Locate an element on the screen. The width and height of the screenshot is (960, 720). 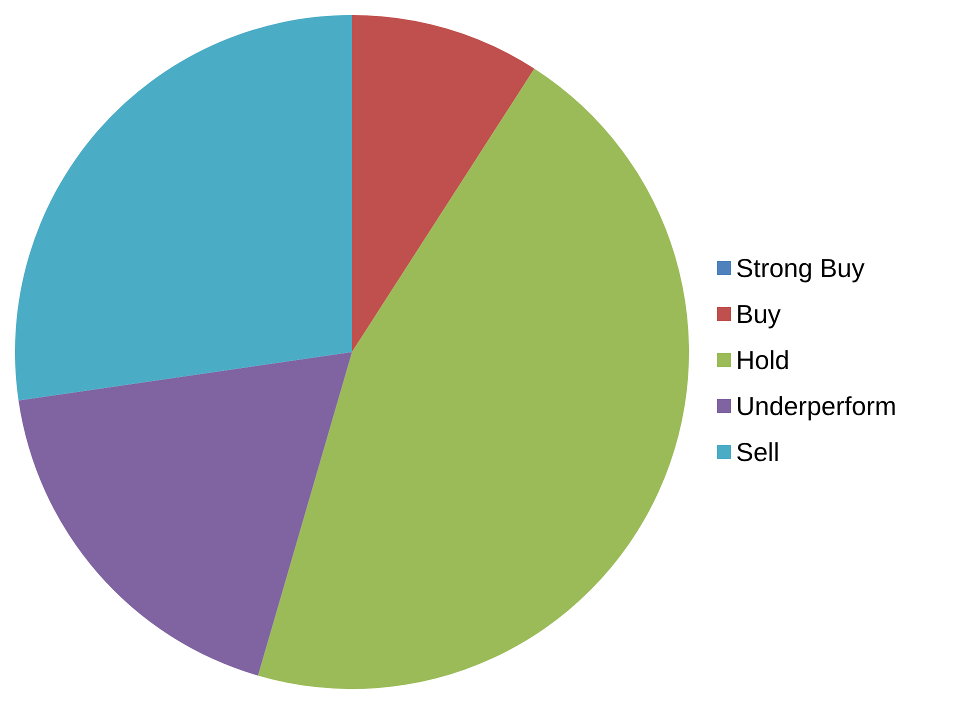
legend-label: Strong Buy is located at coordinates (800, 268).